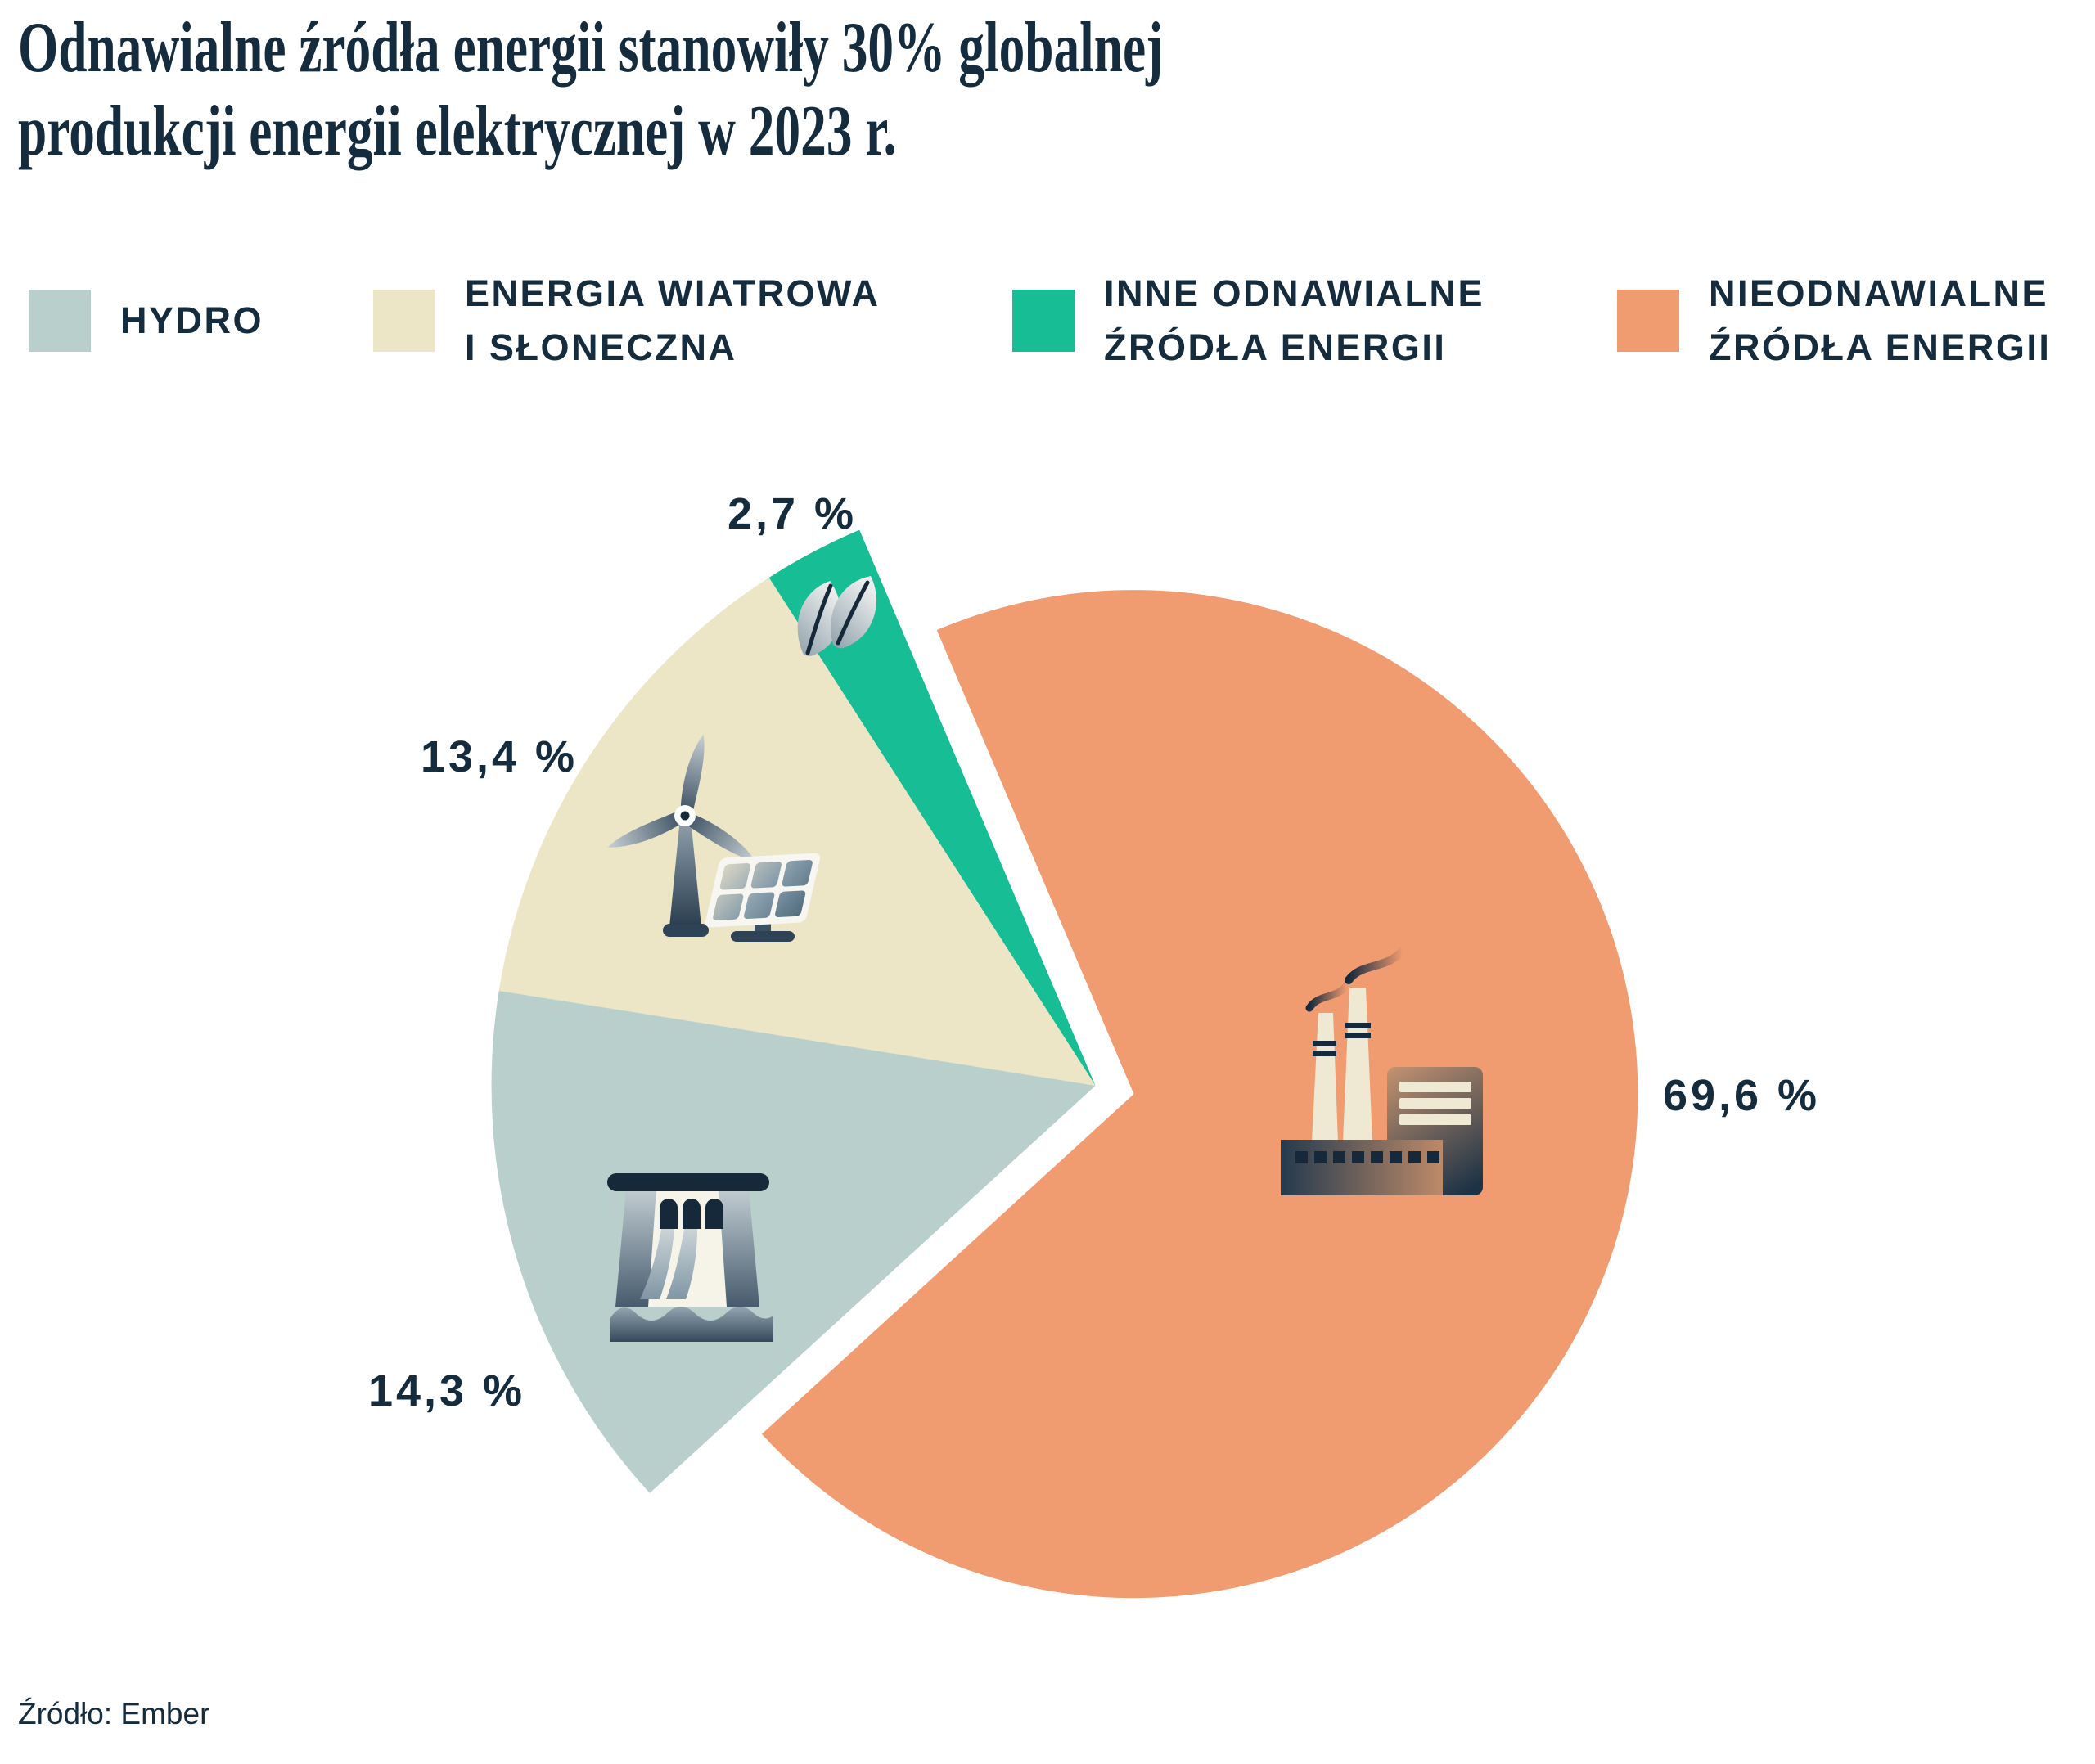 The image size is (2095, 1764). I want to click on non-renewables-swatch-icon, so click(1648, 321).